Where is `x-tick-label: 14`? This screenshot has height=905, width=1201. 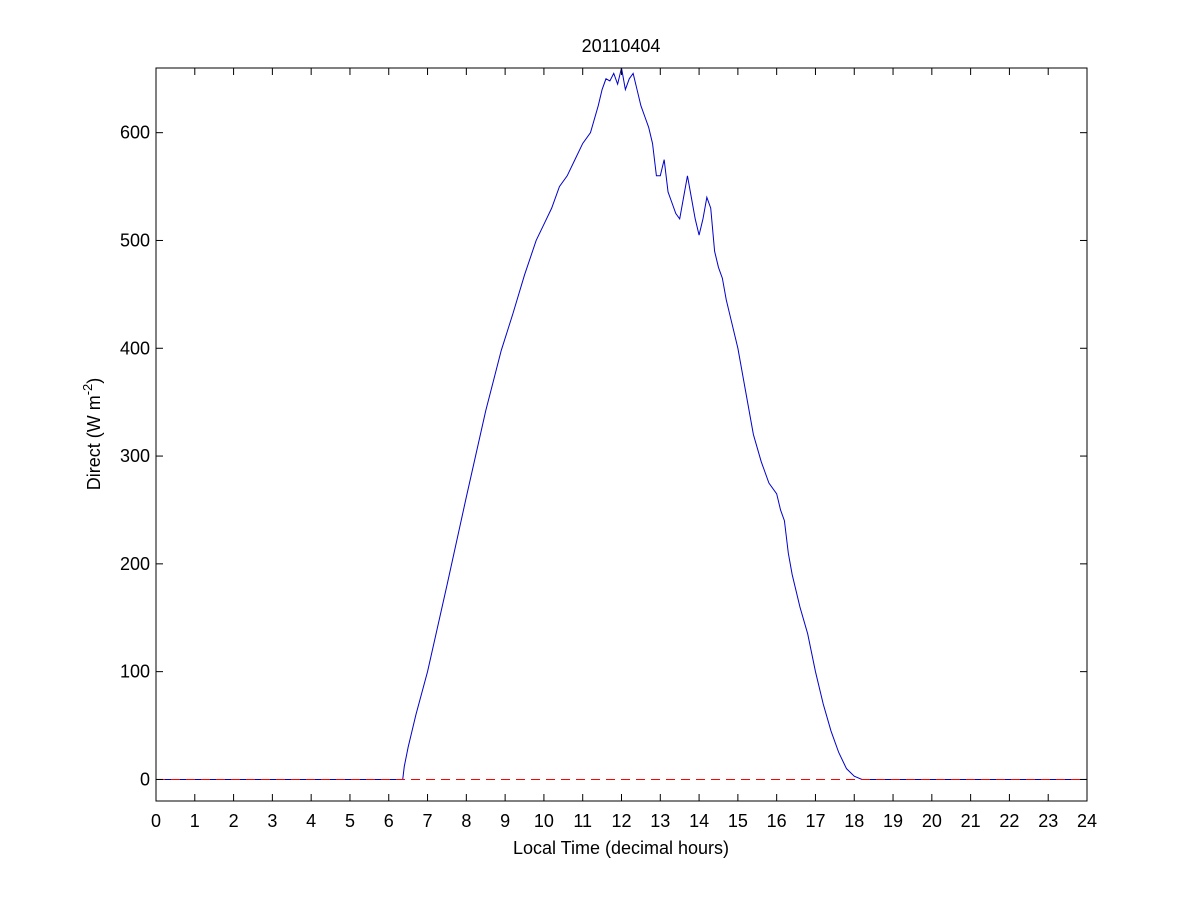 x-tick-label: 14 is located at coordinates (699, 821).